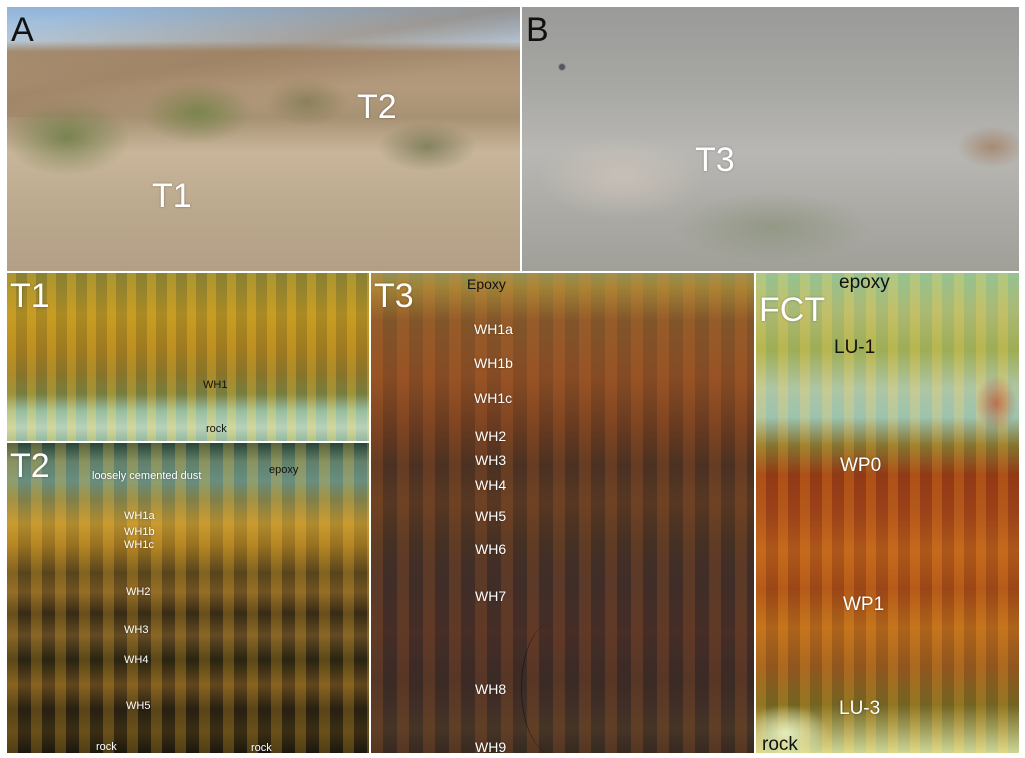  Describe the element at coordinates (490, 689) in the screenshot. I see `layer-label-wh8: WH8` at that location.